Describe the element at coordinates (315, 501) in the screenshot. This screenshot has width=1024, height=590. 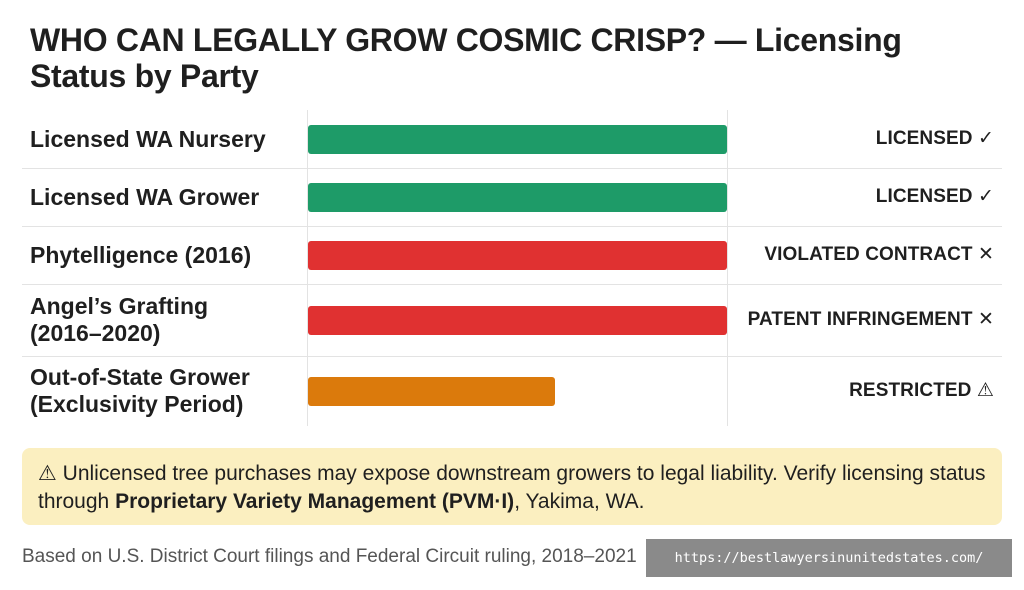
I see `note-bold-text: Proprietary Variety Management (PVM·I)` at that location.